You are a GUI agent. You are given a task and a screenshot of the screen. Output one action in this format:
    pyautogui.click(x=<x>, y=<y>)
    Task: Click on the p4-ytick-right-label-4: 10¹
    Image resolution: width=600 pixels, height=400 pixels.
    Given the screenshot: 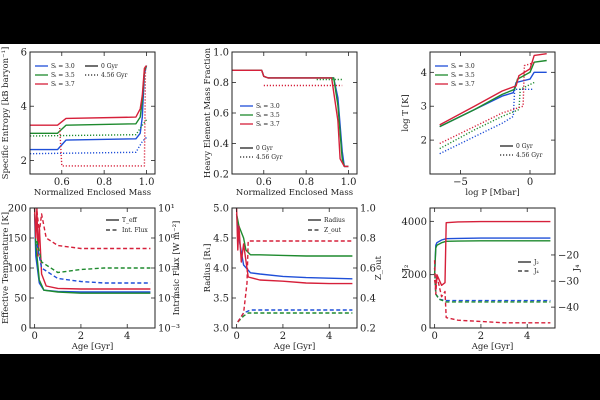 What is the action you would take?
    pyautogui.click(x=166, y=209)
    